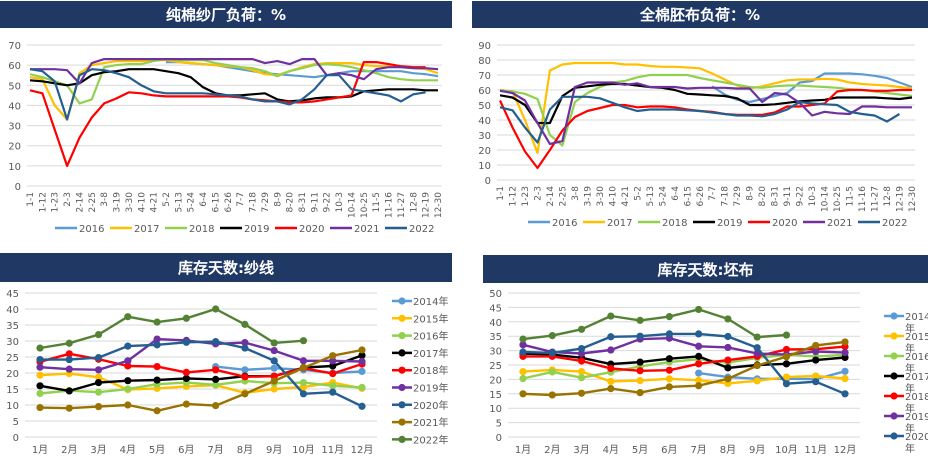 This screenshot has height=456, width=928. What do you see at coordinates (839, 223) in the screenshot?
I see `legend-label: 2021` at bounding box center [839, 223].